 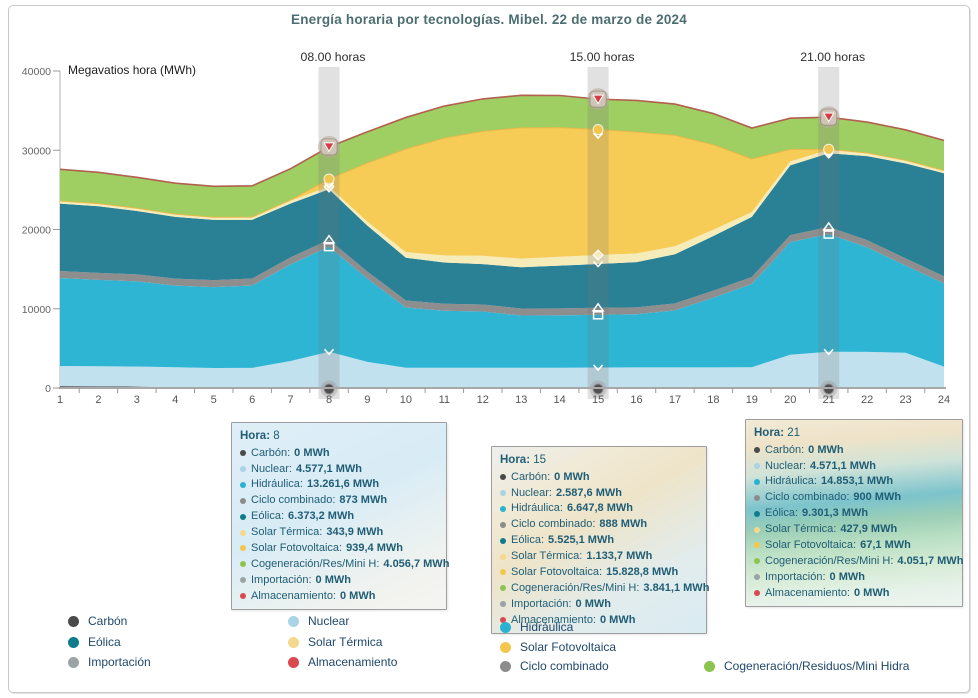 What do you see at coordinates (642, 572) in the screenshot?
I see `tooltip-series-value: 15.828,8 MWh` at bounding box center [642, 572].